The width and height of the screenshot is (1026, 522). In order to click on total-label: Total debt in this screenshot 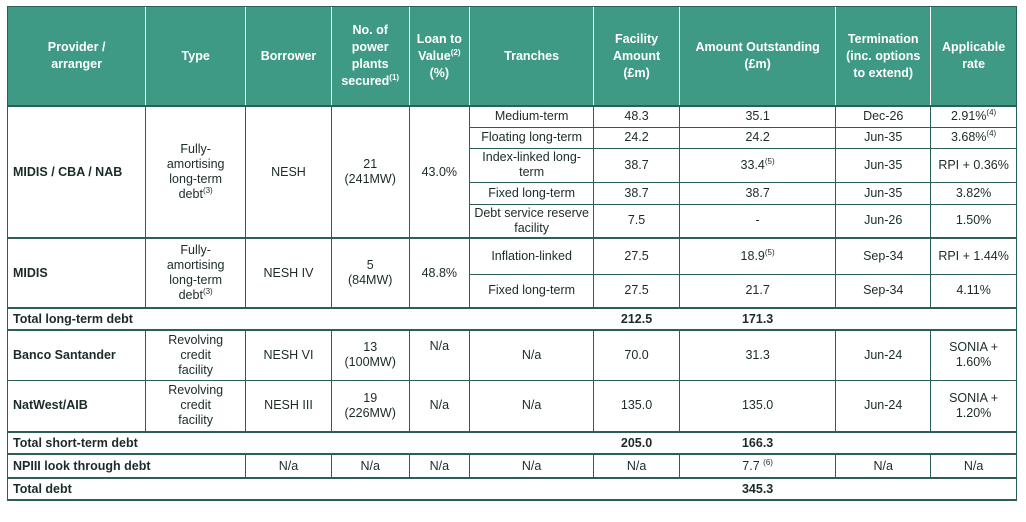, I will do `click(343, 489)`.